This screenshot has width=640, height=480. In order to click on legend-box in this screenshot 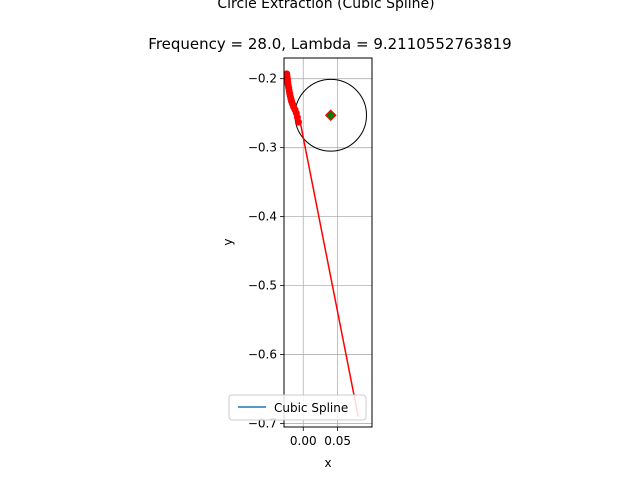, I will do `click(297, 407)`.